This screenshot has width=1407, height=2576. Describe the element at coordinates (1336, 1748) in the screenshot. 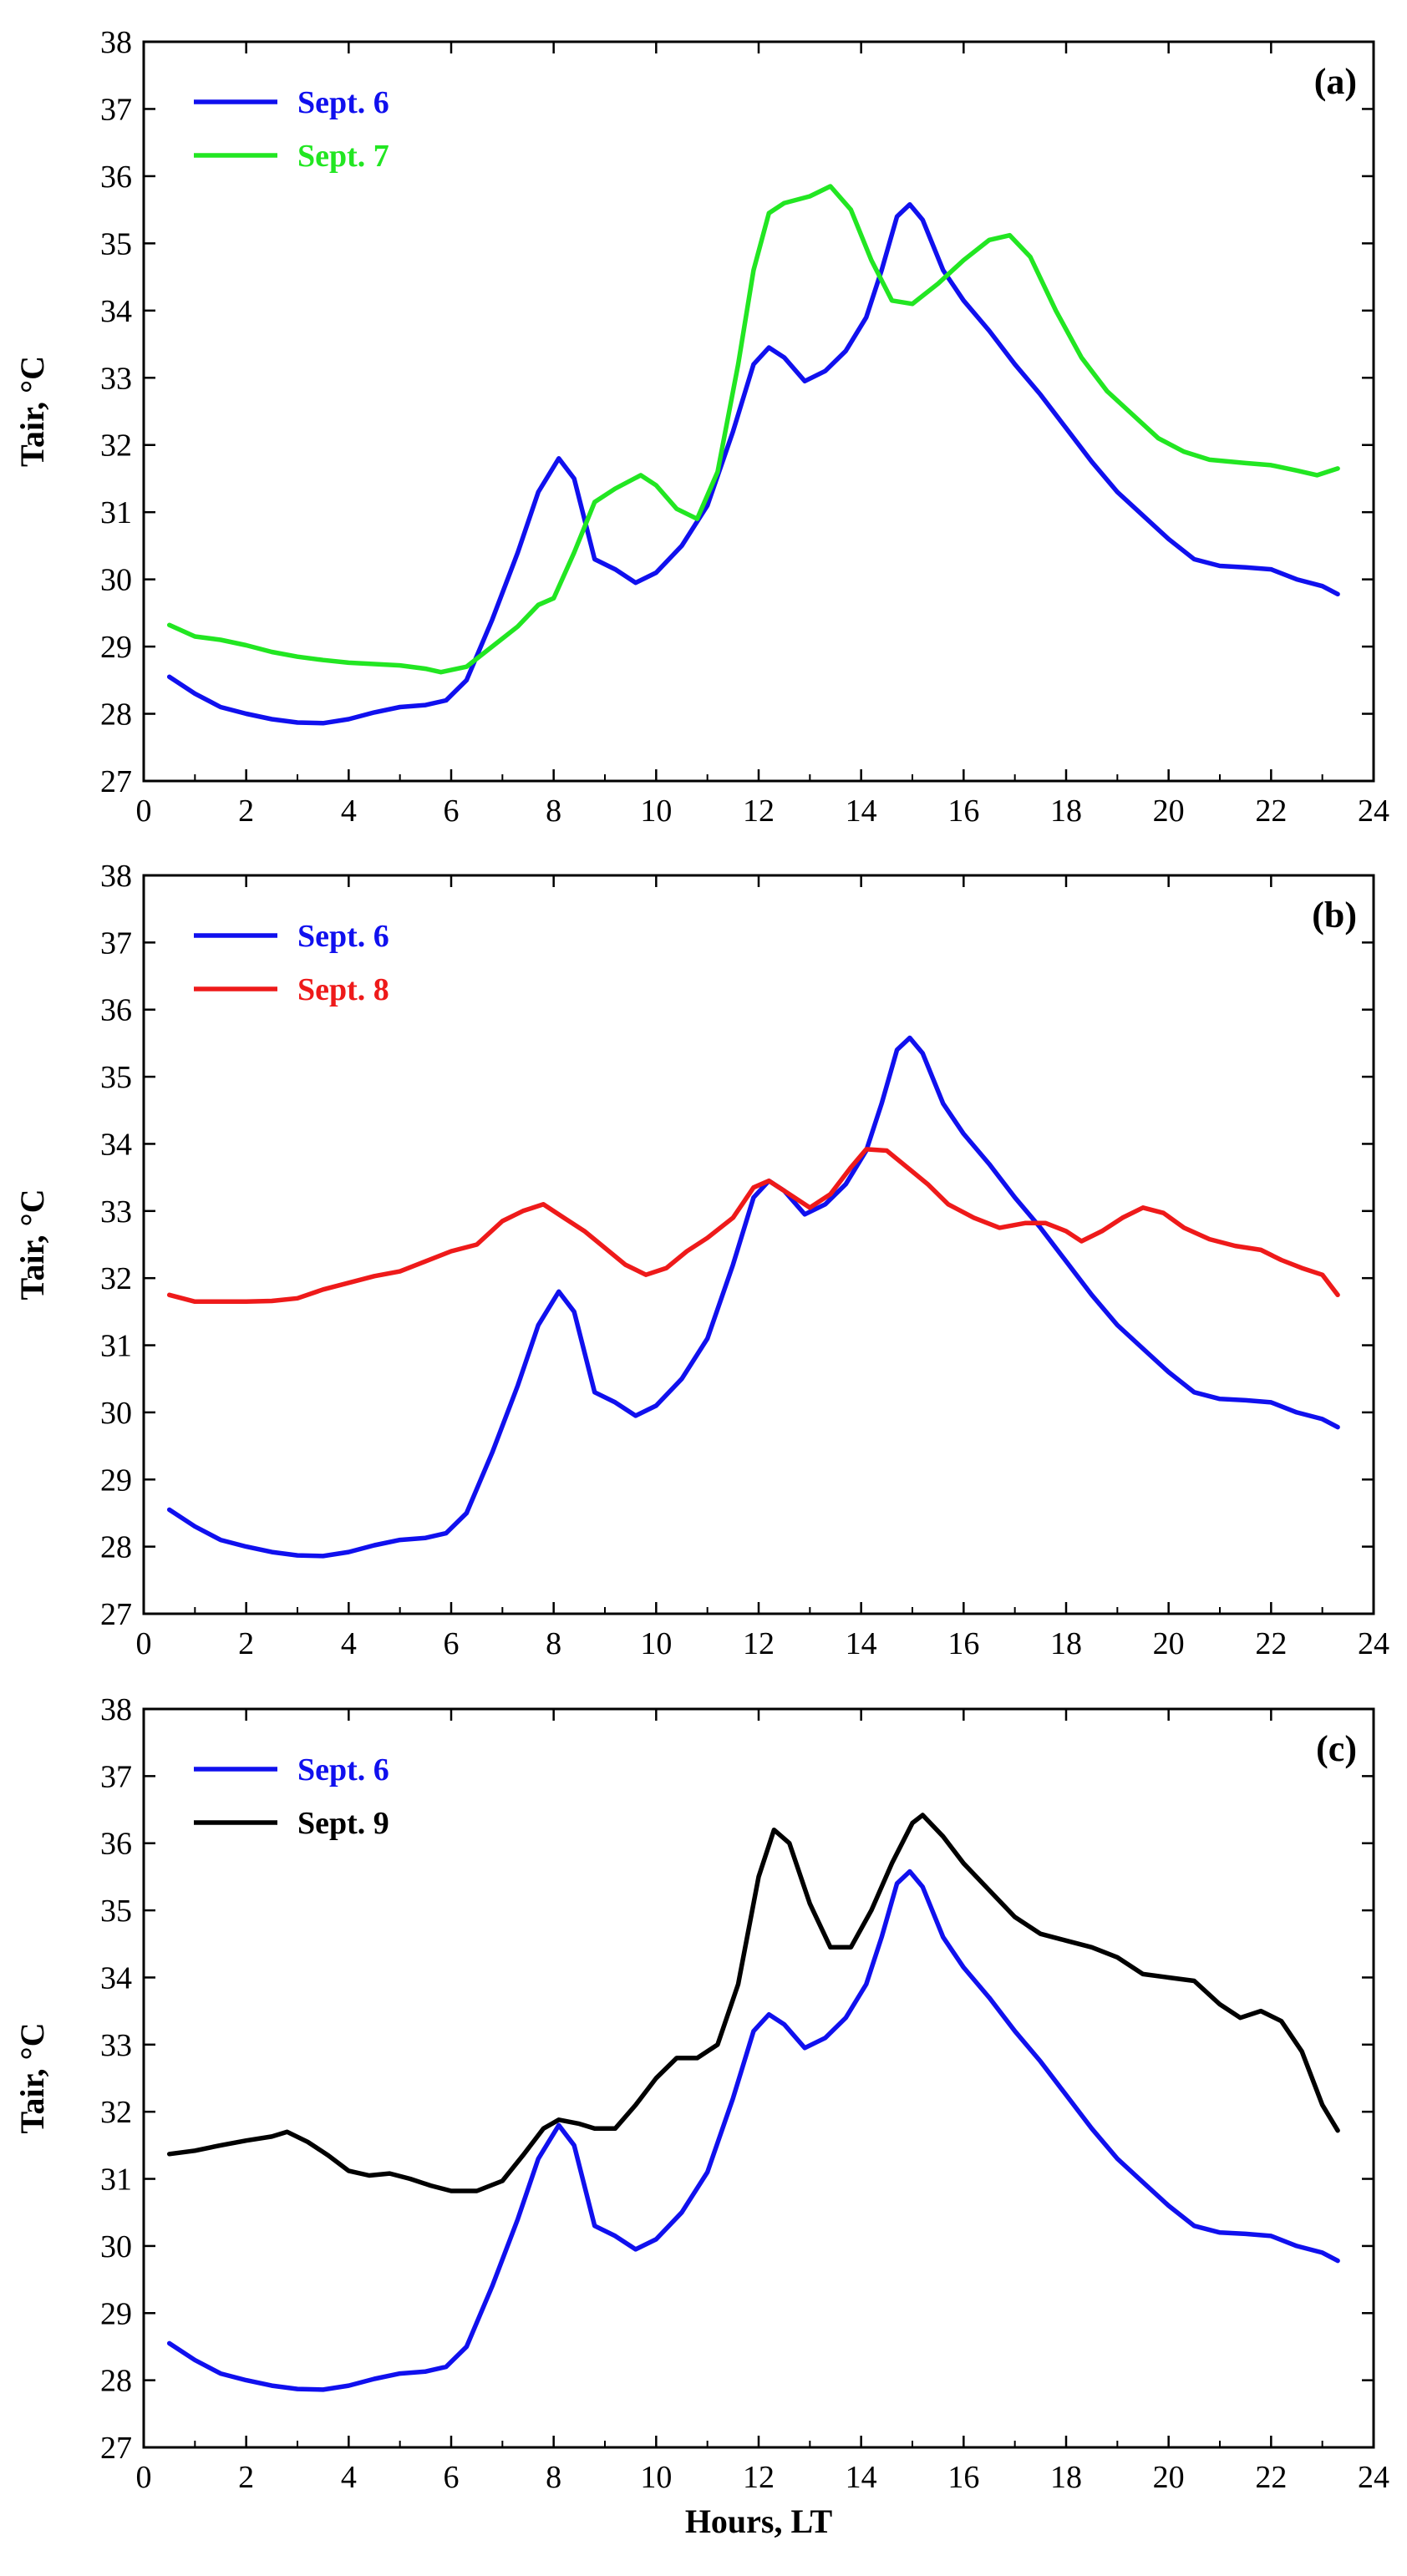

I see `panel-label: (c)` at that location.